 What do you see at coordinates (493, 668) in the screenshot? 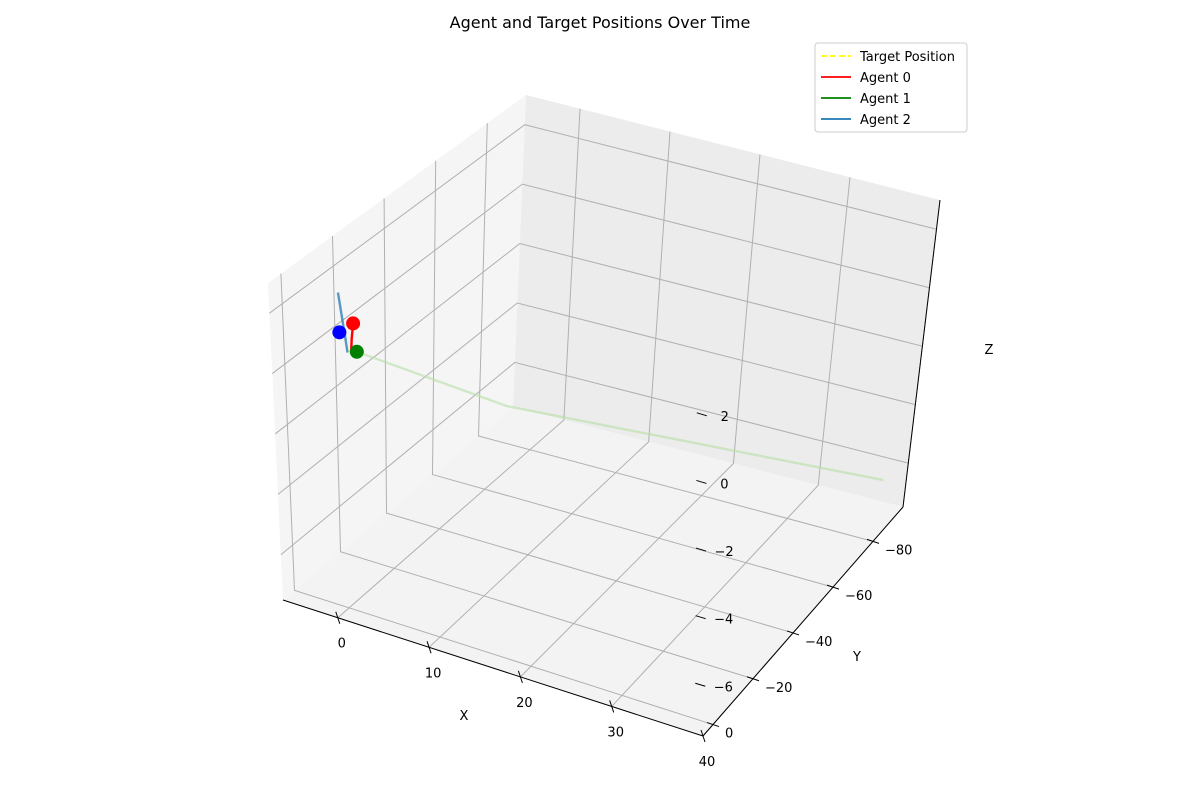
I see `x-axis-line` at bounding box center [493, 668].